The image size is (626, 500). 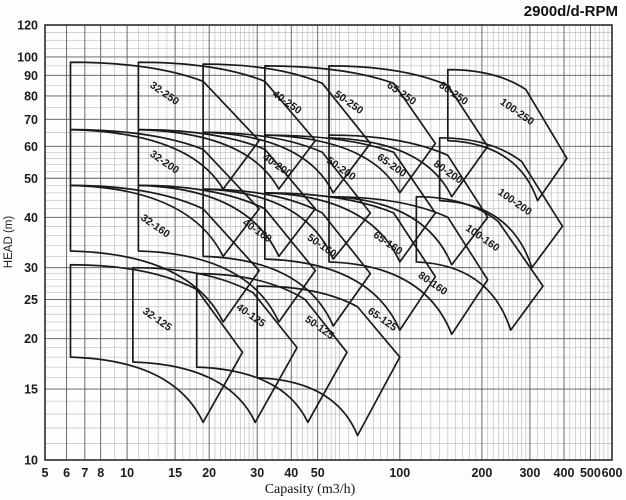 What do you see at coordinates (27, 57) in the screenshot?
I see `y-tick-label: 100` at bounding box center [27, 57].